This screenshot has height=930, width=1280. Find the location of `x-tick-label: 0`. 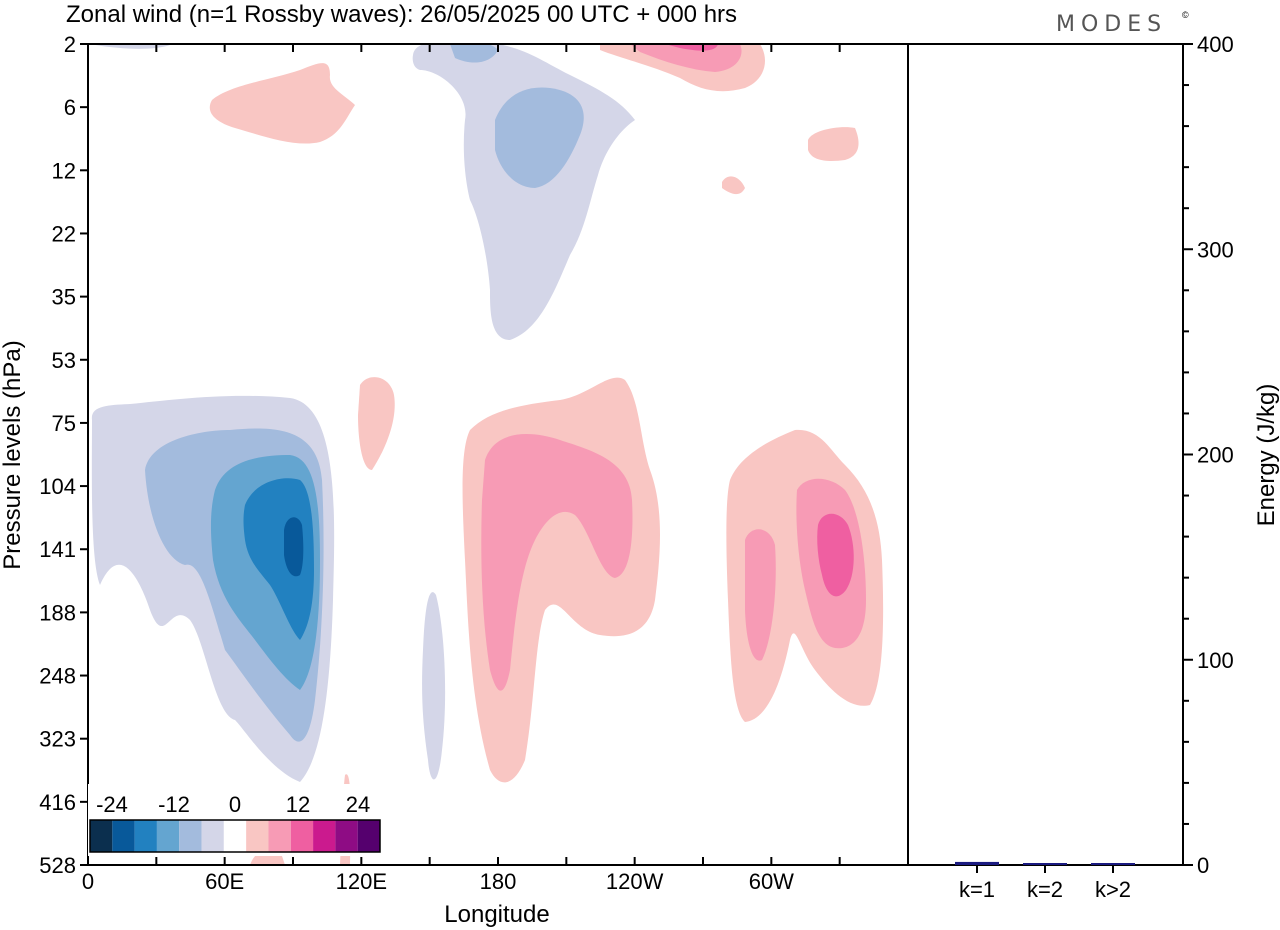

x-tick-label: 0 is located at coordinates (88, 881).